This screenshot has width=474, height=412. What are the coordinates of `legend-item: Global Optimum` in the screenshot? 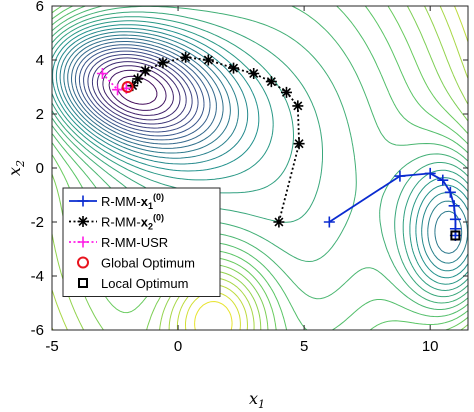 It's located at (136, 263).